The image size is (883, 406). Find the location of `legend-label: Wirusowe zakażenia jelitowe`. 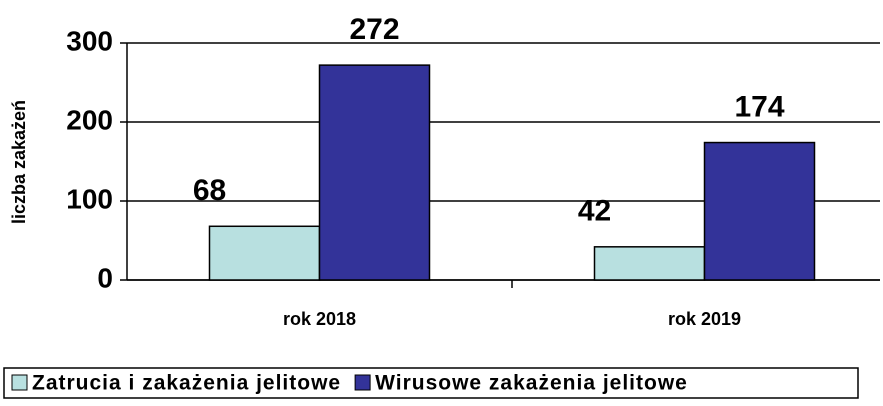

legend-label: Wirusowe zakażenia jelitowe is located at coordinates (531, 383).